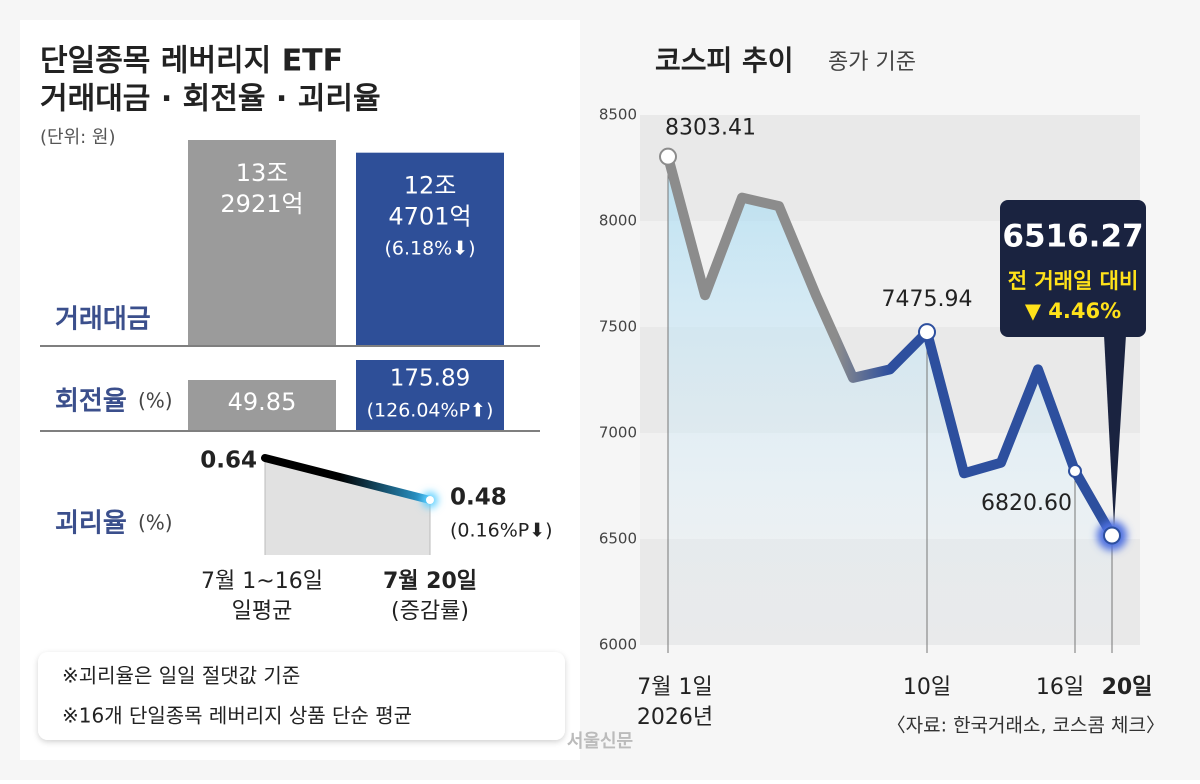 This screenshot has width=1200, height=784. What do you see at coordinates (429, 217) in the screenshot?
I see `bar-label: 4701억` at bounding box center [429, 217].